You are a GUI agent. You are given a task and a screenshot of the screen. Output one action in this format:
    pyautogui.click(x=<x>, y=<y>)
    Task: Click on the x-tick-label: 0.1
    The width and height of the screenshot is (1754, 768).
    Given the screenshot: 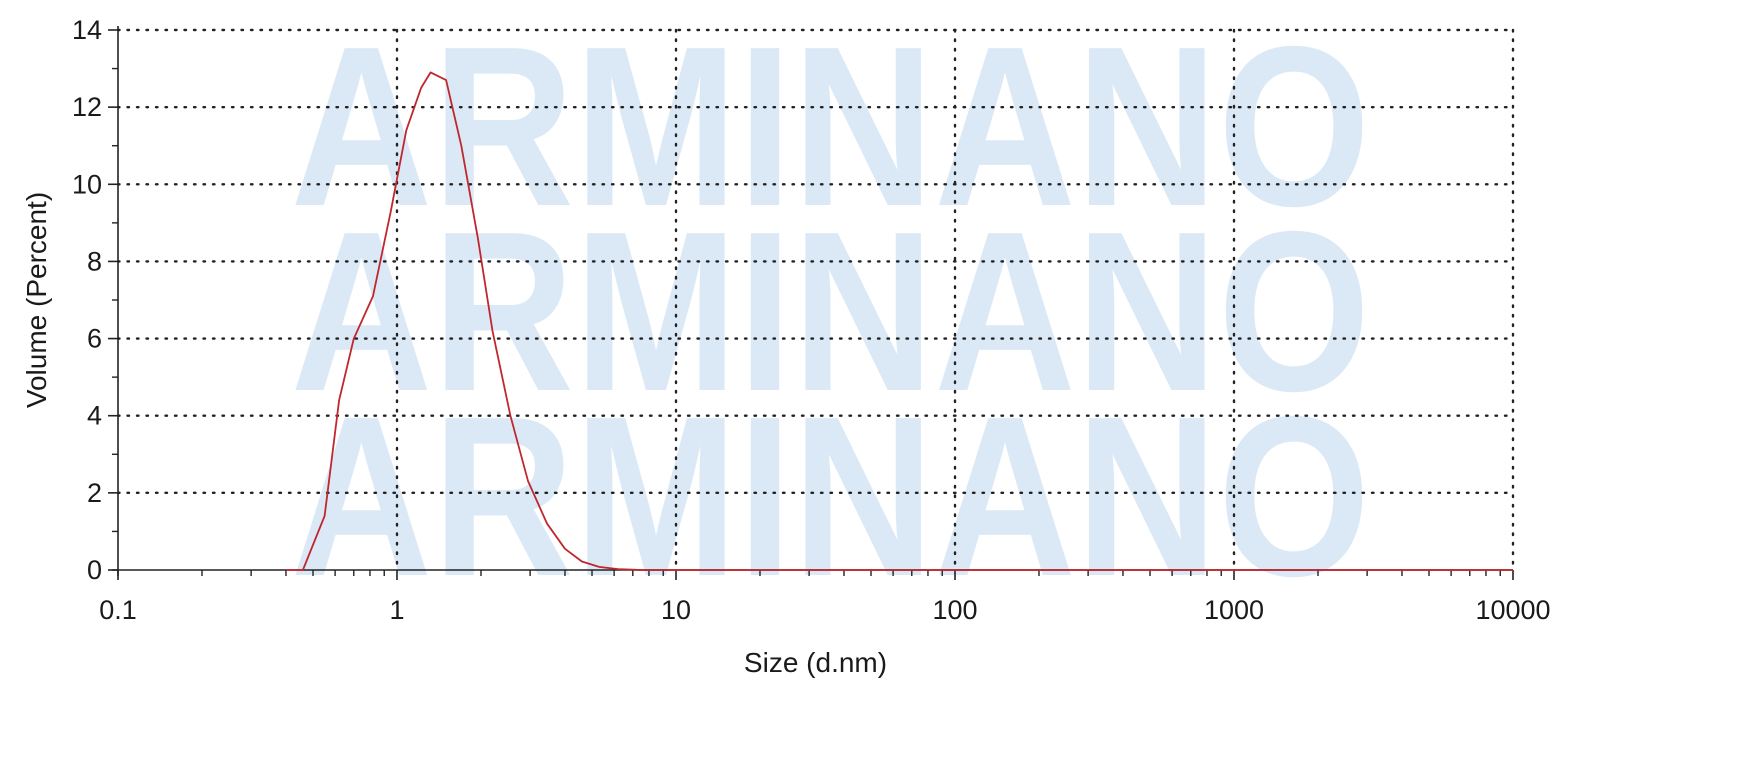 What is the action you would take?
    pyautogui.click(x=118, y=610)
    